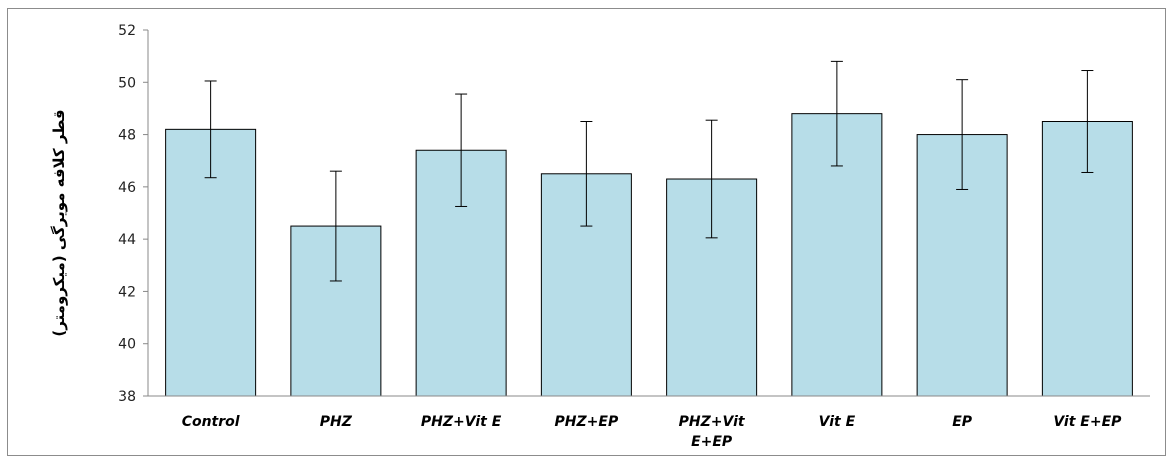 The image size is (1175, 459). Describe the element at coordinates (127, 397) in the screenshot. I see `y-tick-label: 38` at that location.